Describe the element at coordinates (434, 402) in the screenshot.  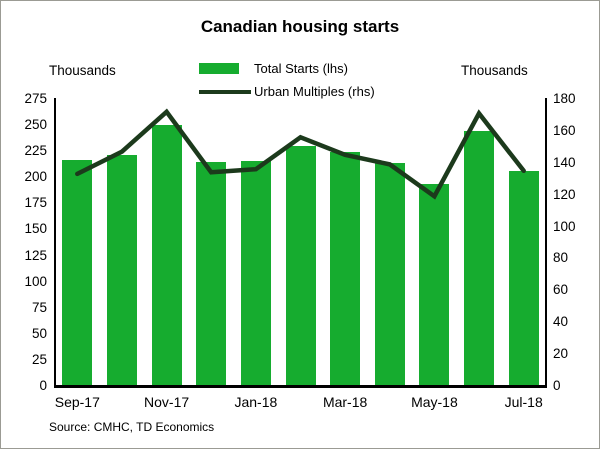
I see `x-axis-tick-label: May-18` at that location.